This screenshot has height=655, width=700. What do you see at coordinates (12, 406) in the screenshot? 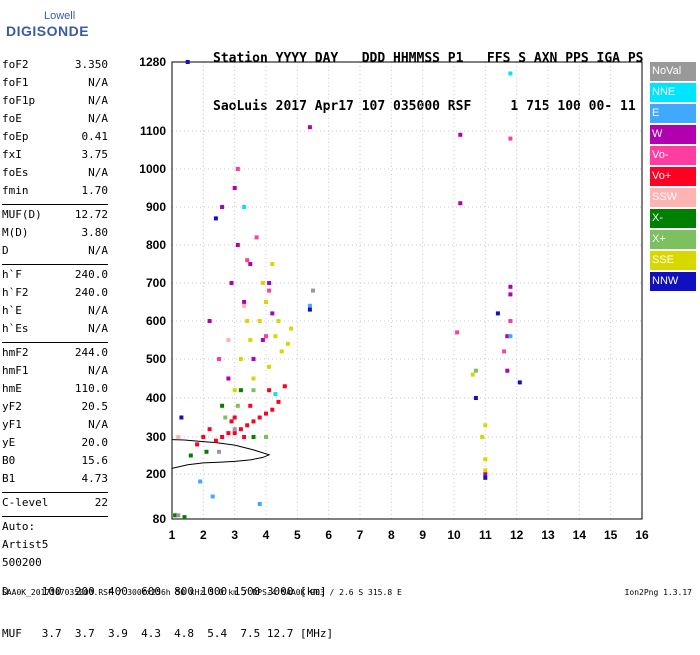
I see `param-label: yF2` at bounding box center [12, 406].